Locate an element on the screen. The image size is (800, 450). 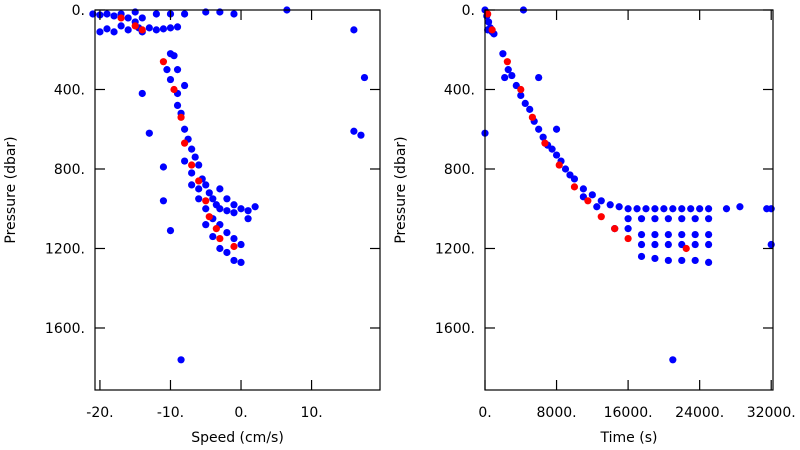
x-tick-label: 24000. is located at coordinates (699, 413).